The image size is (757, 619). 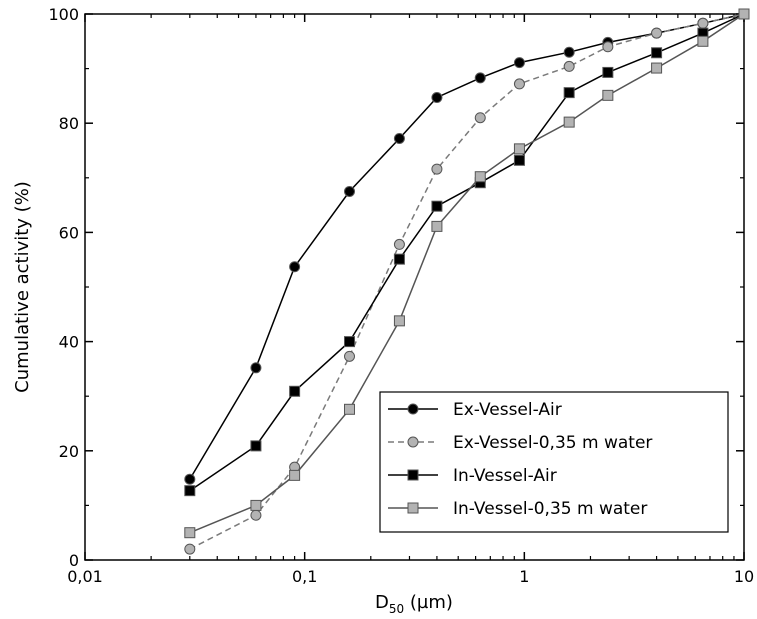 I want to click on y-tick-label: 40, so click(x=69, y=342).